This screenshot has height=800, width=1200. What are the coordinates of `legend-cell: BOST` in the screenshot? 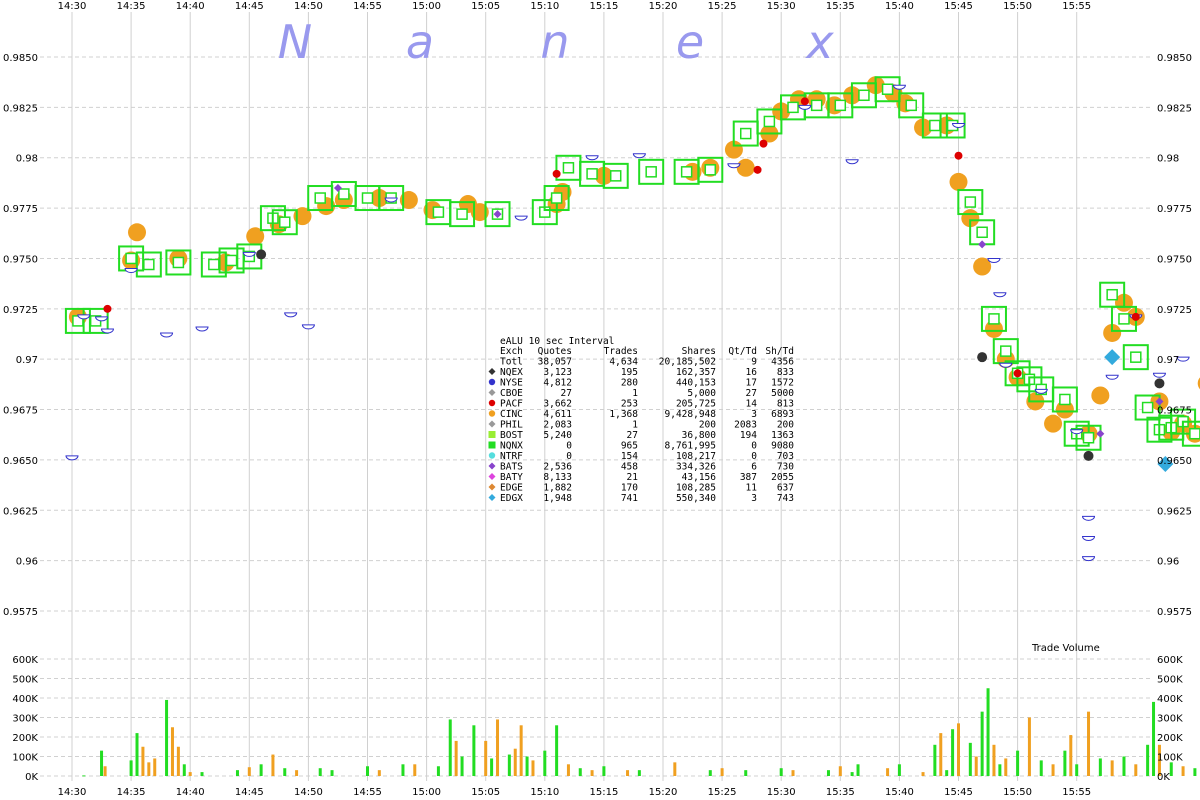 It's located at (511, 435).